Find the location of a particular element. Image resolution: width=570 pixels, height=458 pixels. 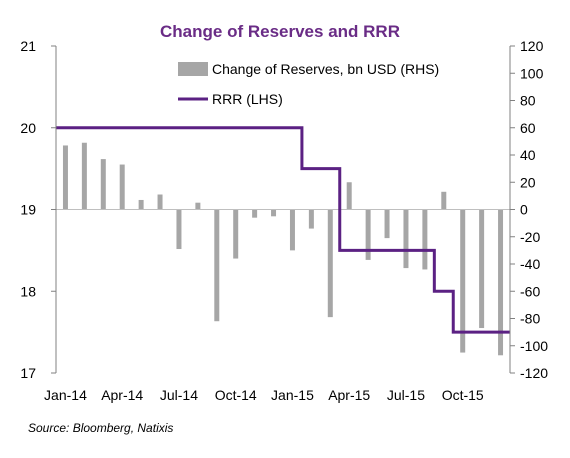

legend-label-rrr: RRR (LHS) is located at coordinates (247, 99).